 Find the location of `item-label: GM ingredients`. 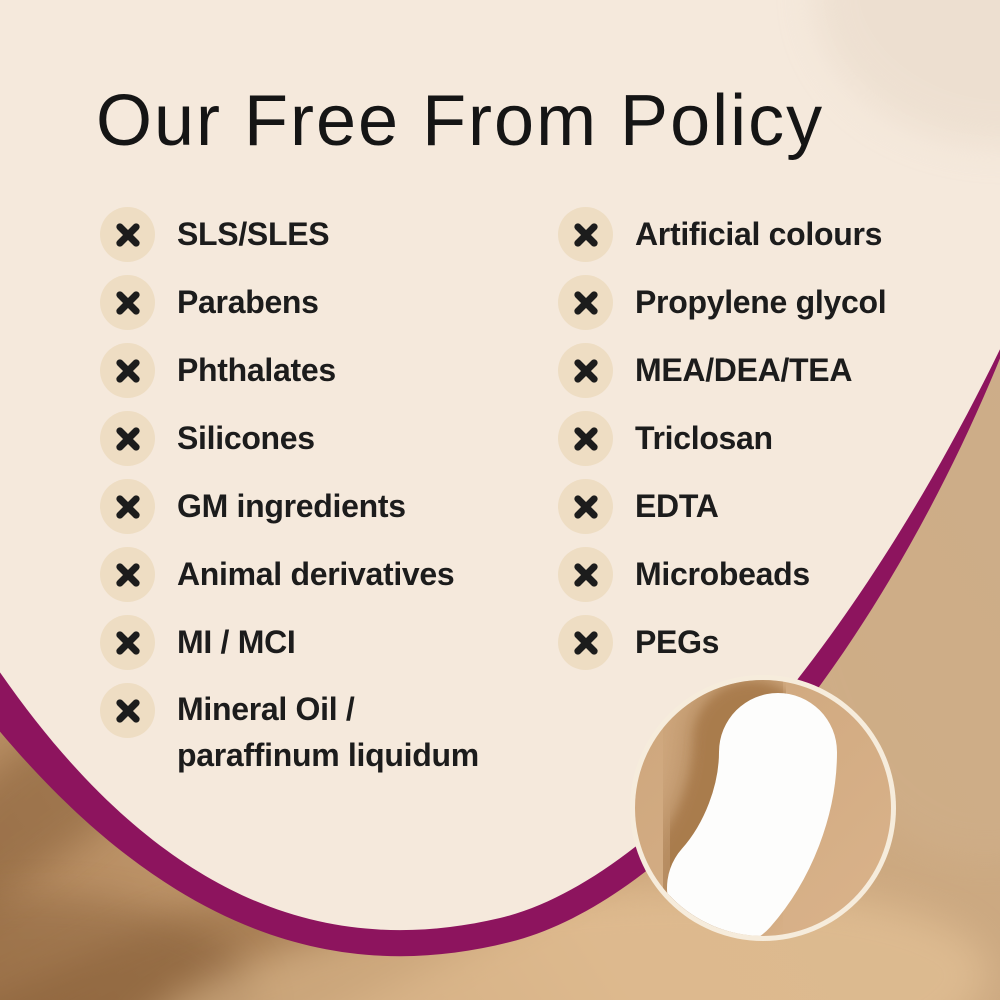

item-label: GM ingredients is located at coordinates (291, 506).